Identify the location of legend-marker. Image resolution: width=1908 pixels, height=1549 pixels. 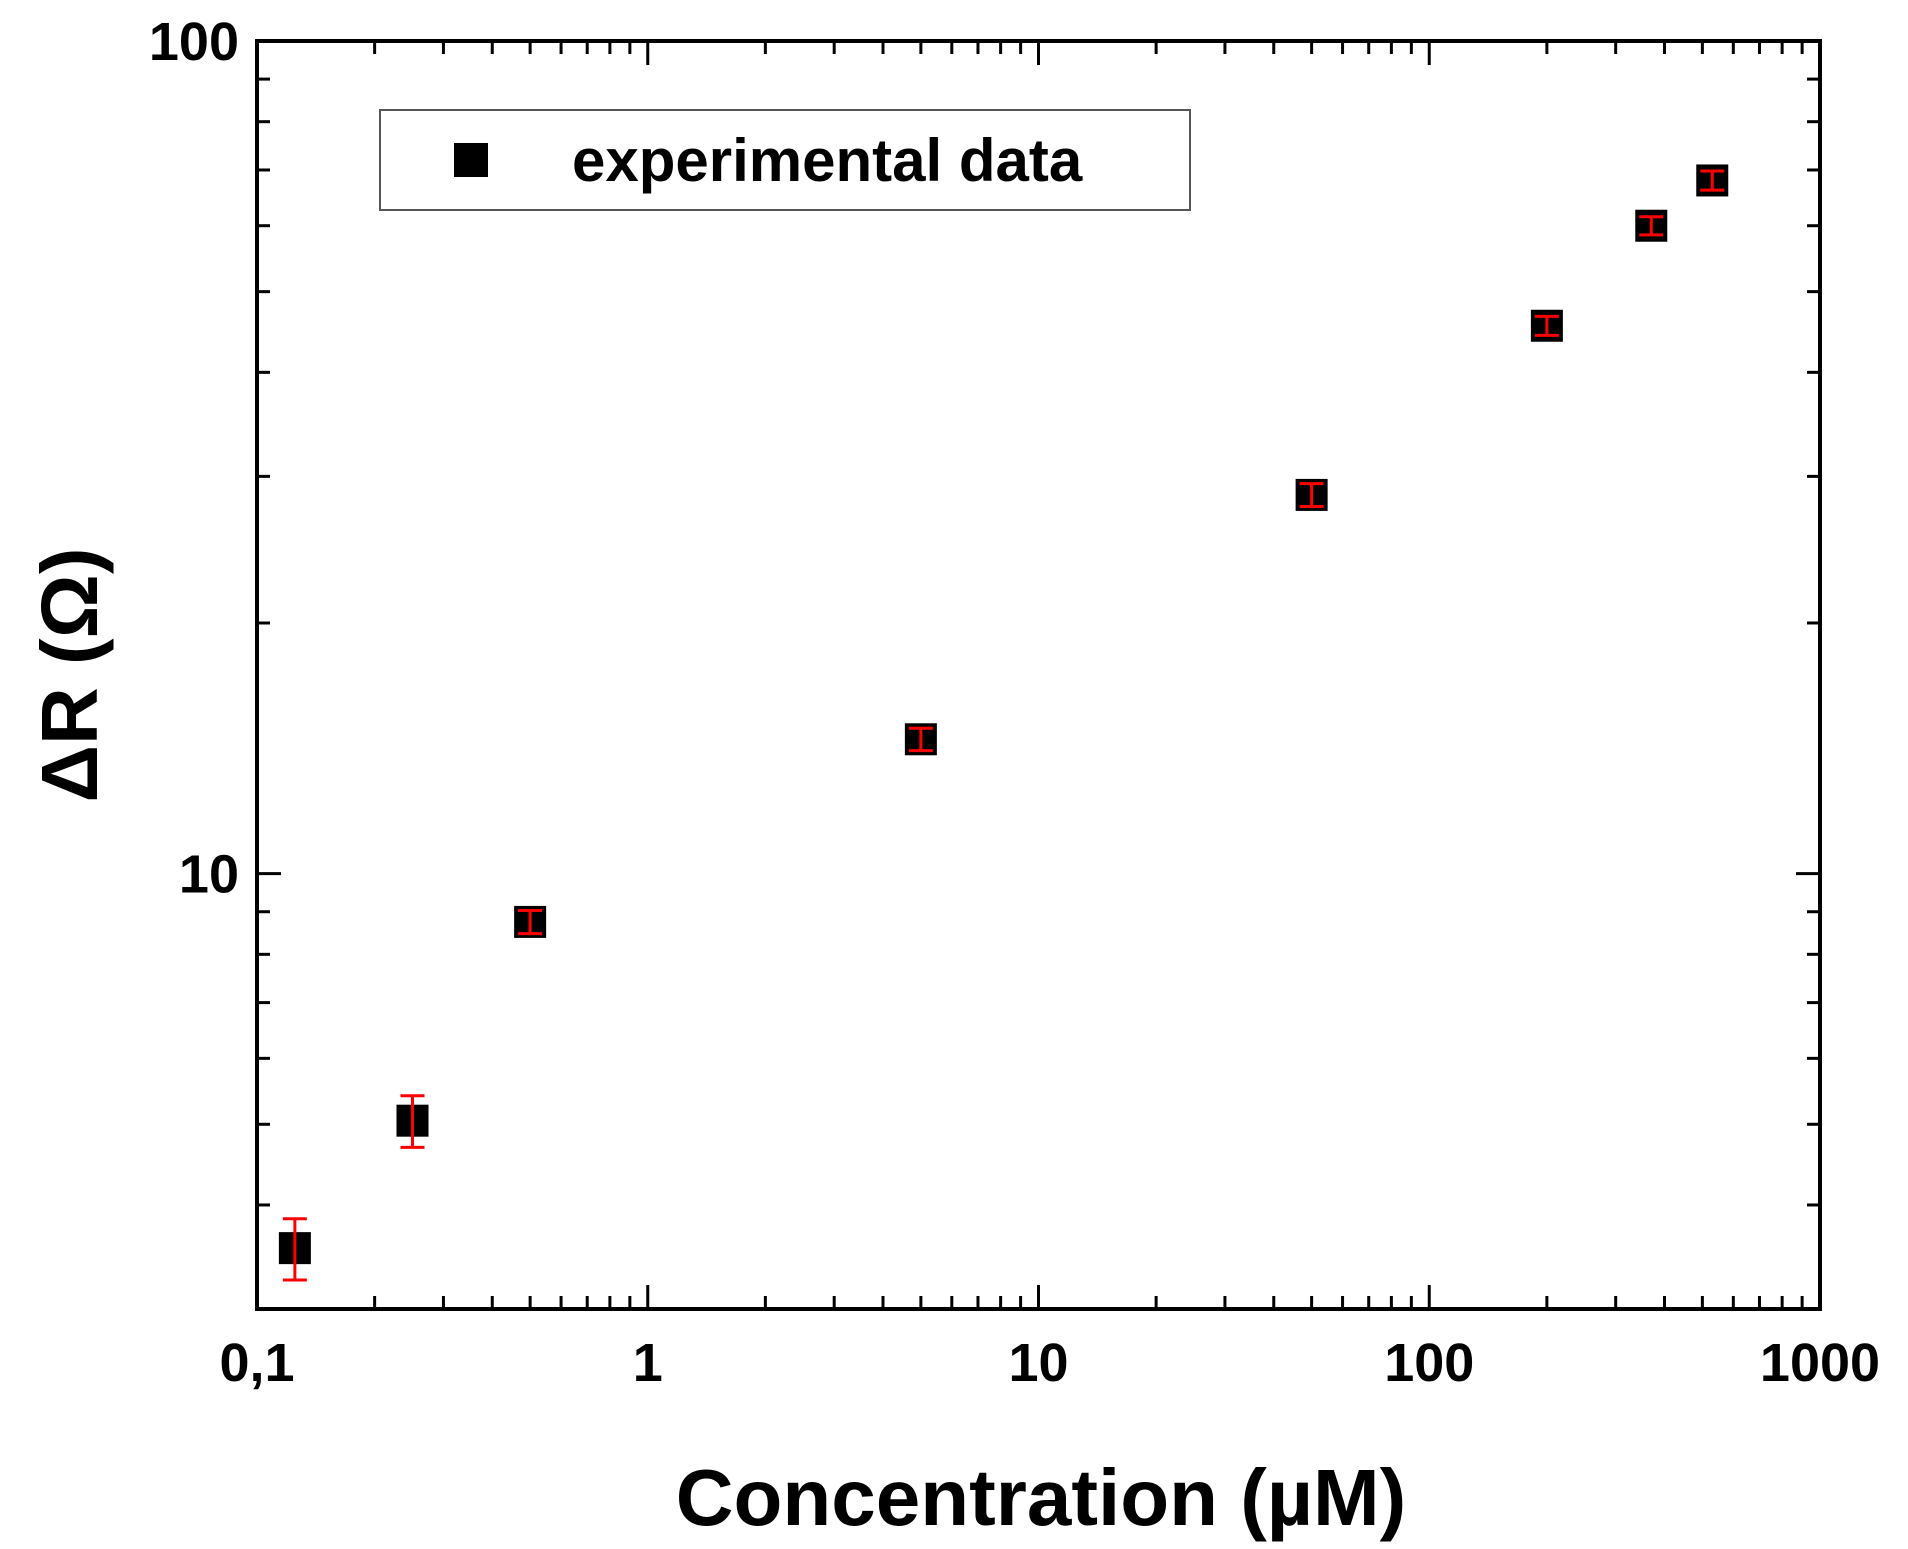
(471, 160).